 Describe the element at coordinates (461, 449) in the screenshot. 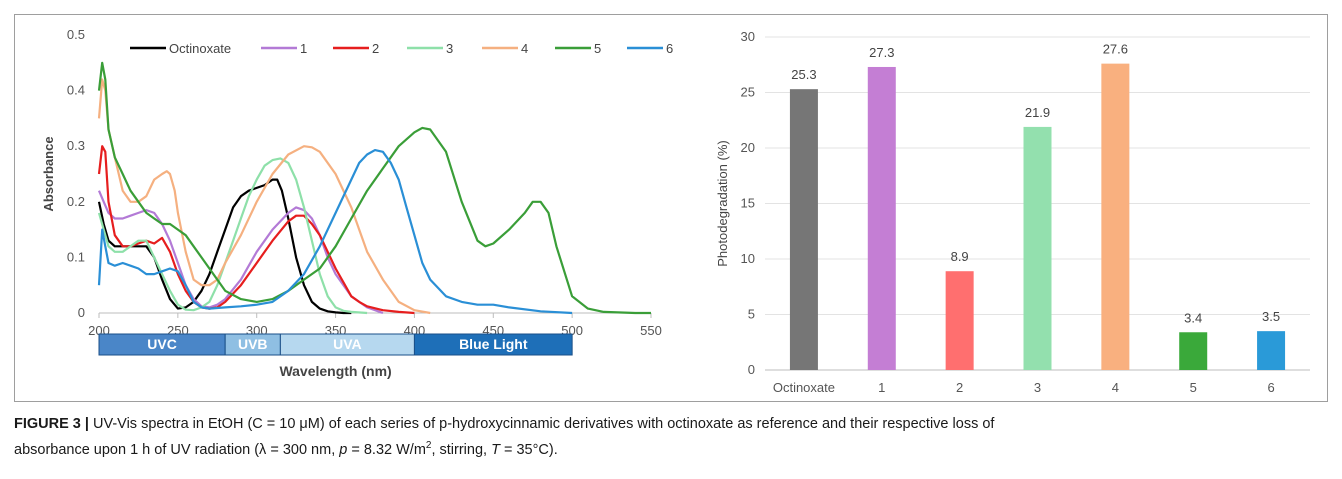

I see `caption-line-2c: , stirring,` at that location.